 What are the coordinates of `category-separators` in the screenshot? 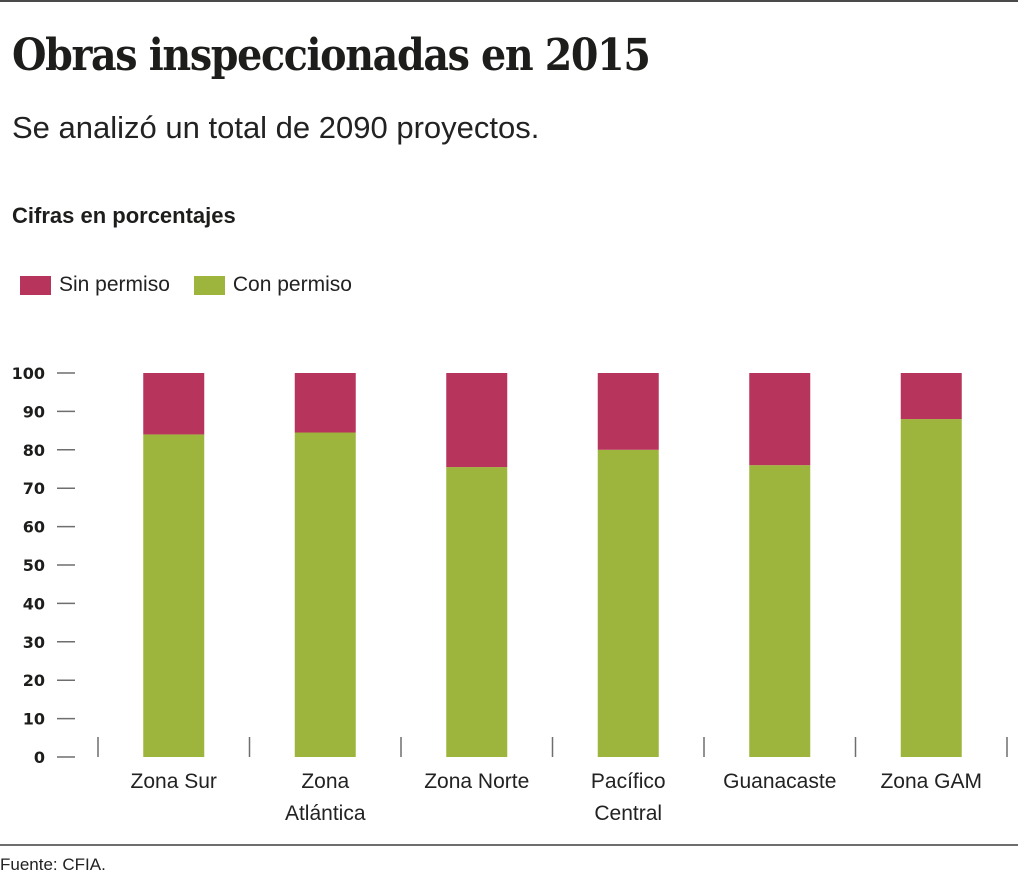 It's located at (552, 747).